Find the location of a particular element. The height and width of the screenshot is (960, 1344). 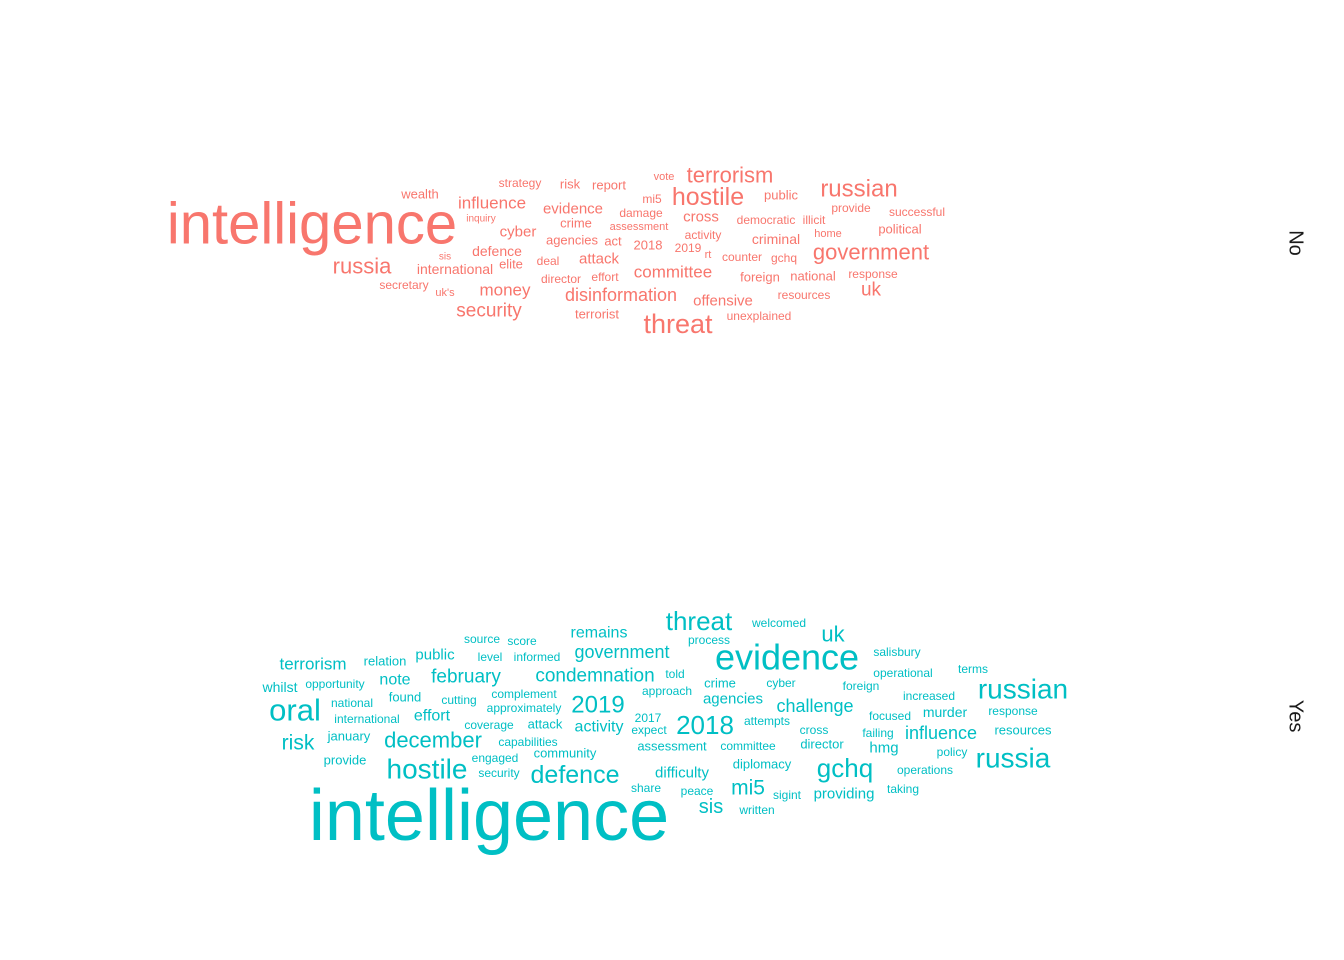

word-no-attack-16: attack is located at coordinates (599, 259).